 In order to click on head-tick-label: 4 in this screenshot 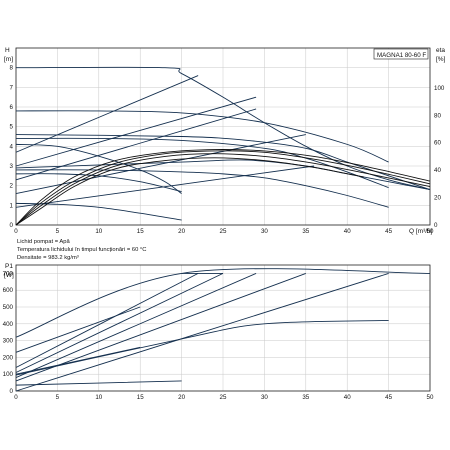, I will do `click(12, 146)`.